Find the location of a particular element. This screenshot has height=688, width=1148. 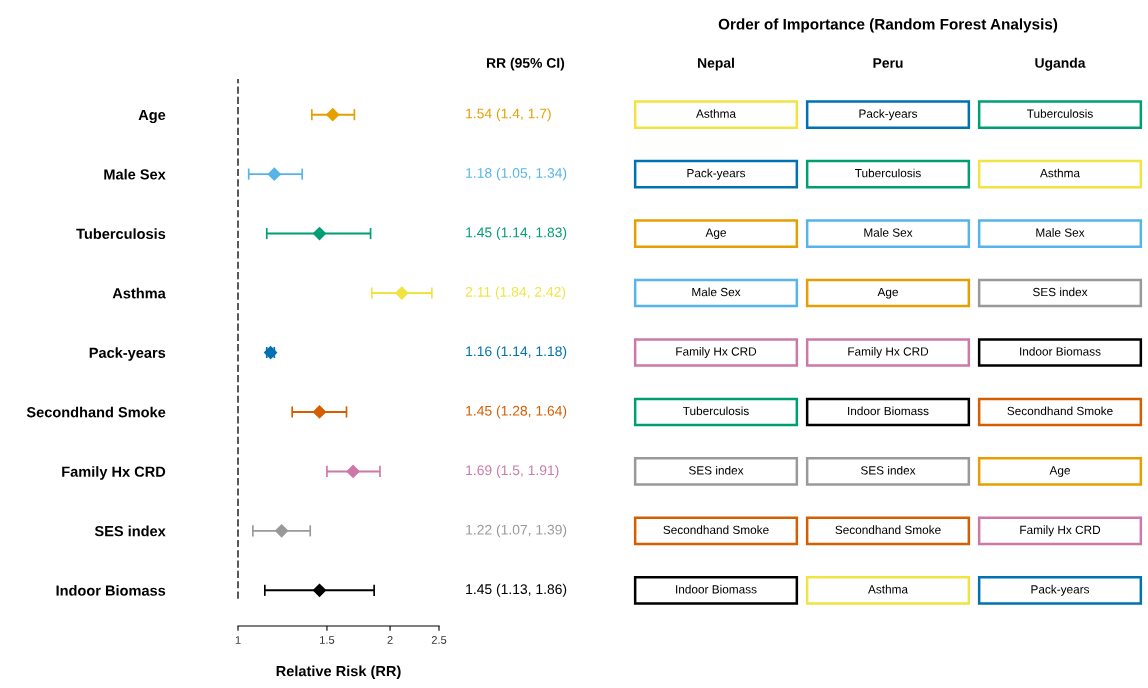

text: 1.45 (1.13, 1.86) is located at coordinates (516, 590).